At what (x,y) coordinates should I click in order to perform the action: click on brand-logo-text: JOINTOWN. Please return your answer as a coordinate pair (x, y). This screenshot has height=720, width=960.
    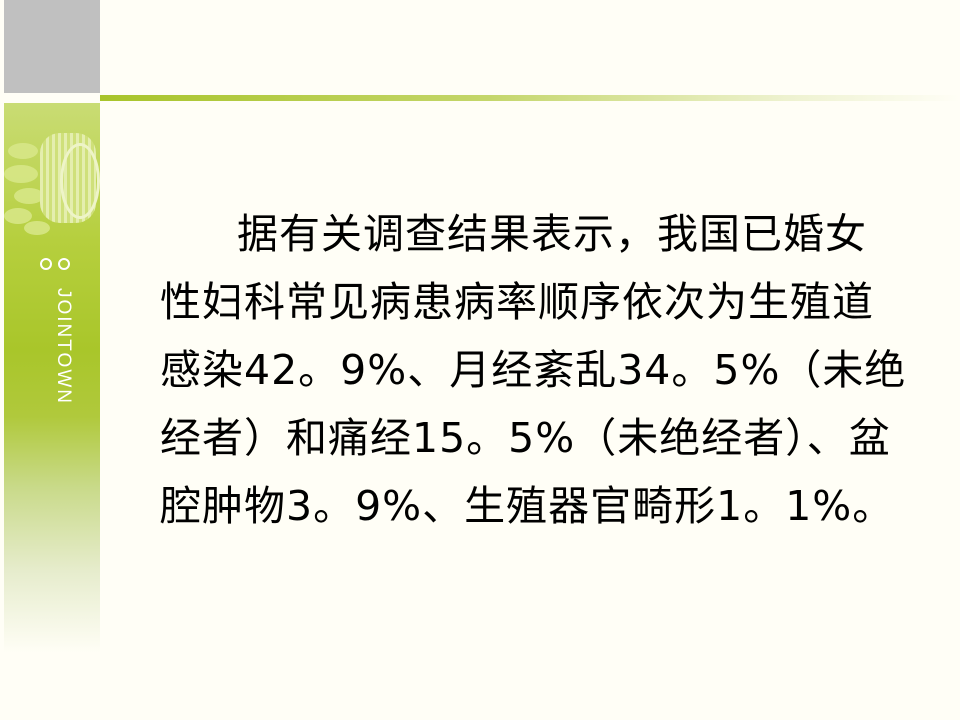
    Looking at the image, I should click on (63, 346).